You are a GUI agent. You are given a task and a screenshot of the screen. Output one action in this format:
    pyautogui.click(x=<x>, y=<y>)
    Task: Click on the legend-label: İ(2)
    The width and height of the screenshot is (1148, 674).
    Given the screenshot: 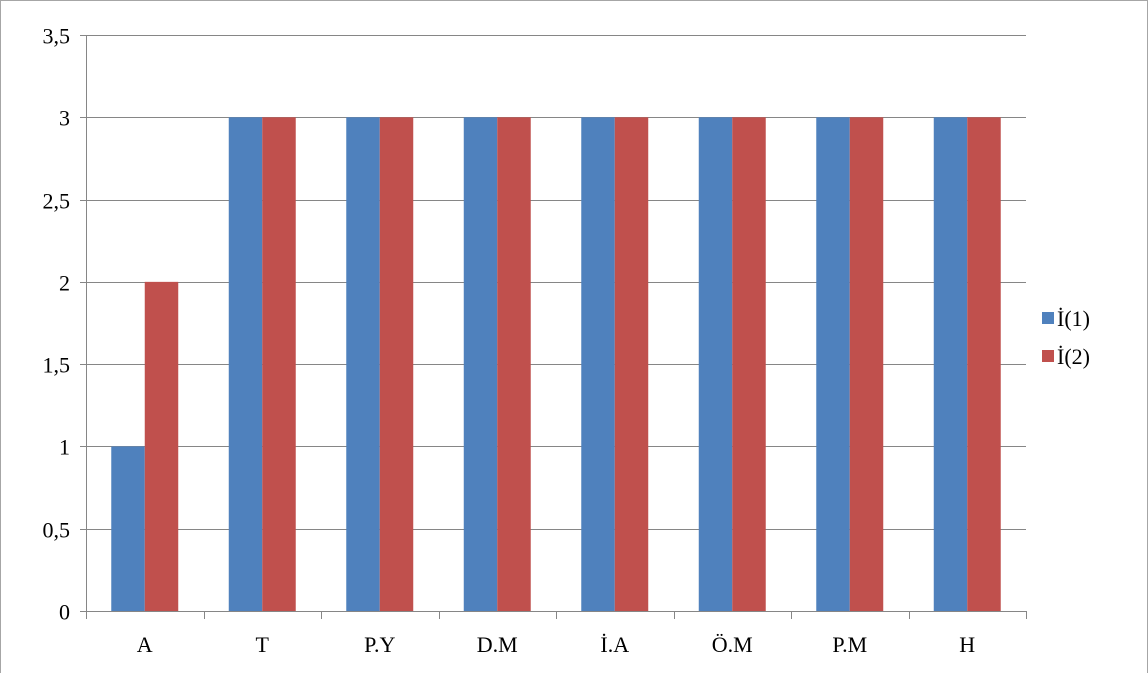 What is the action you would take?
    pyautogui.click(x=1073, y=356)
    